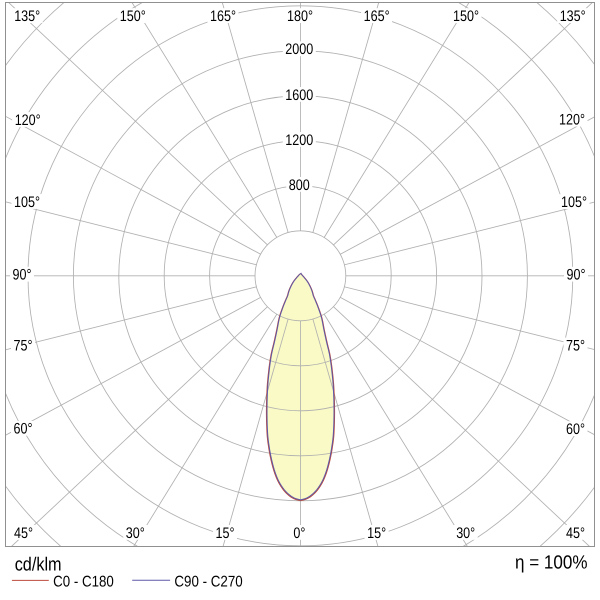  I want to click on svg-text: C90 - C270, so click(208, 581).